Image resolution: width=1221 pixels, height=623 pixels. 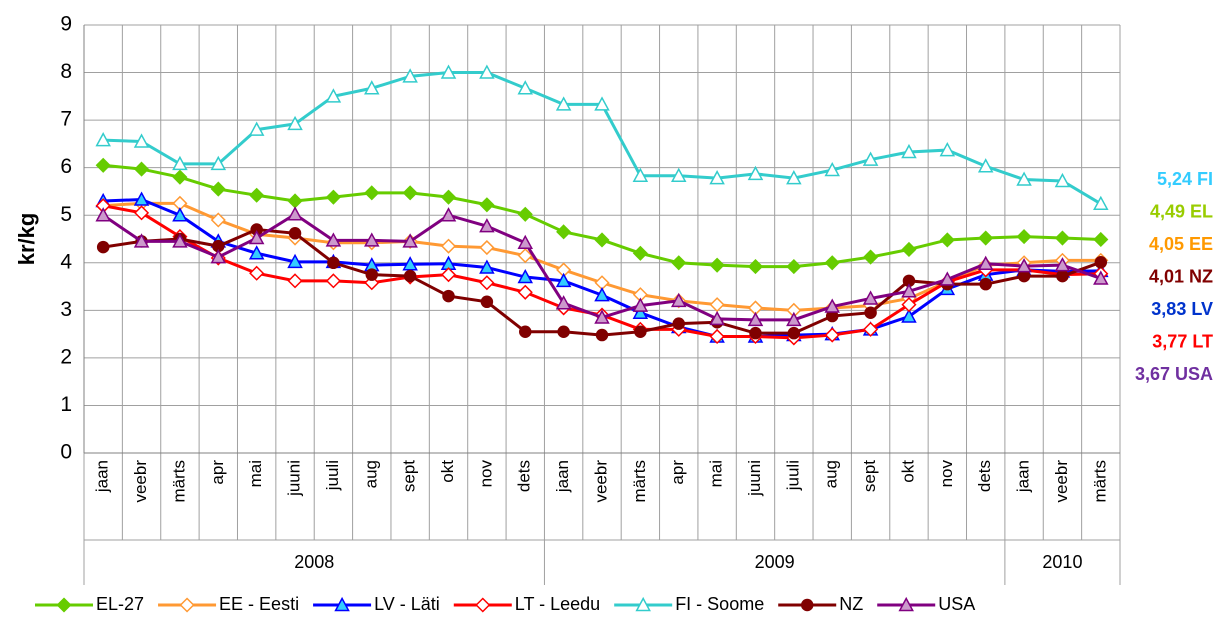 What do you see at coordinates (716, 473) in the screenshot?
I see `x-tick-label: mai` at bounding box center [716, 473].